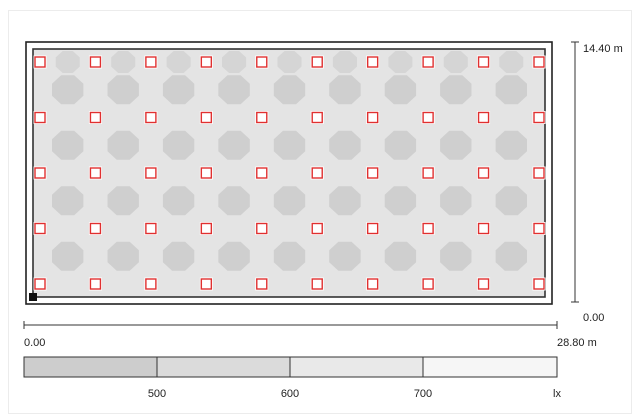  Describe the element at coordinates (575, 172) in the screenshot. I see `height-dimension` at that location.